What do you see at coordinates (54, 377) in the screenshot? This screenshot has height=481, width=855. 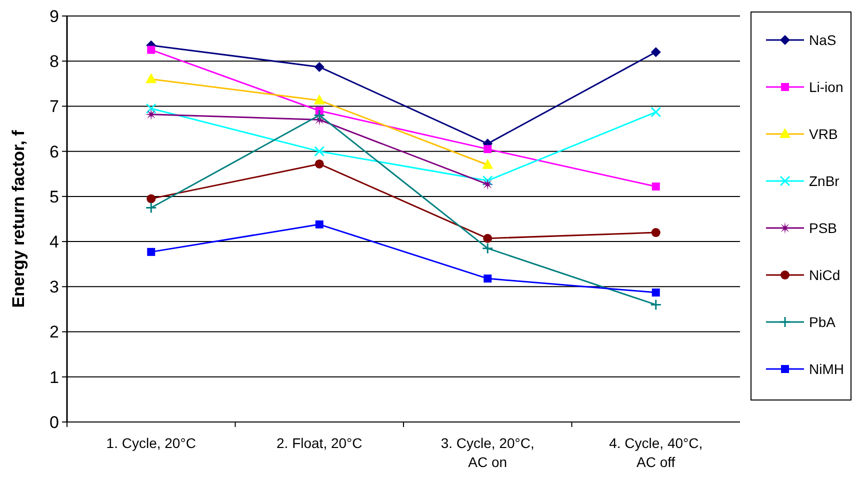 I see `y-tick-label: 1` at bounding box center [54, 377].